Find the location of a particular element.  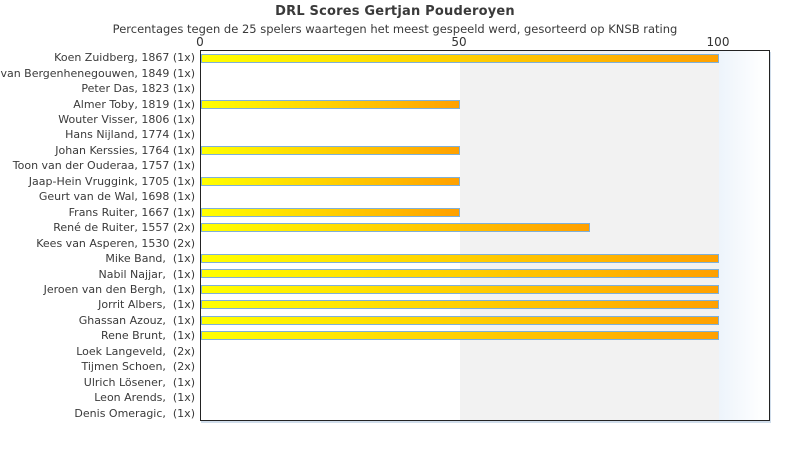

over-100-region is located at coordinates (744, 235).